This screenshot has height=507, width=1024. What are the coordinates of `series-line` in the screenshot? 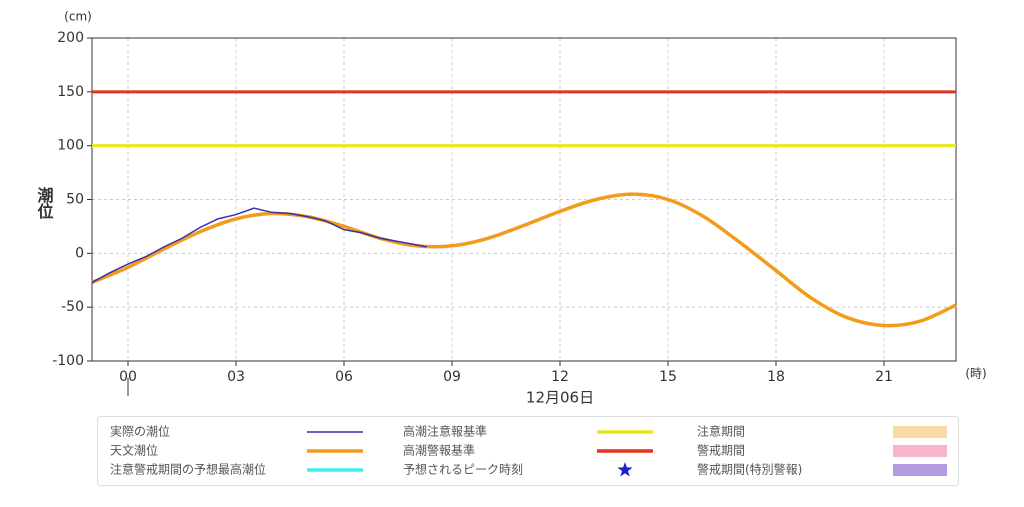 It's located at (259, 245).